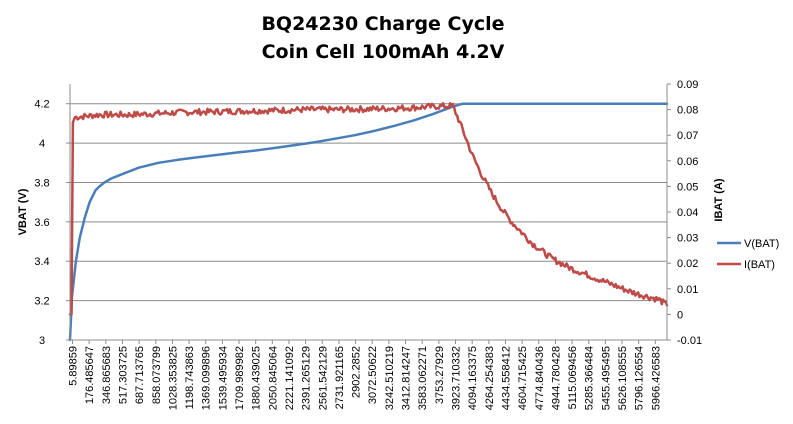  What do you see at coordinates (573, 377) in the screenshot?
I see `x-tick-label: 5115.069456` at bounding box center [573, 377].